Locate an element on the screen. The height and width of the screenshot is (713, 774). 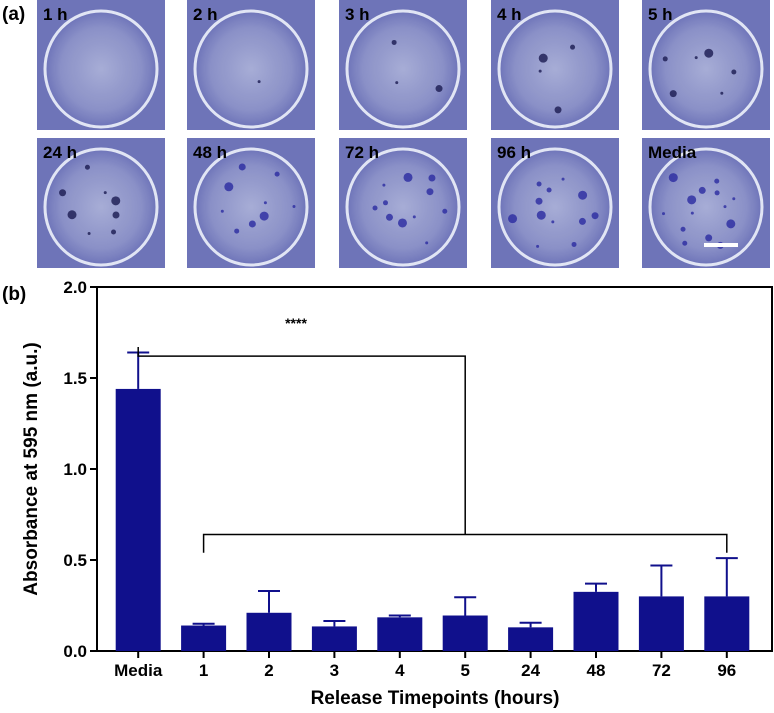
x-tick-label: 72 is located at coordinates (661, 670).